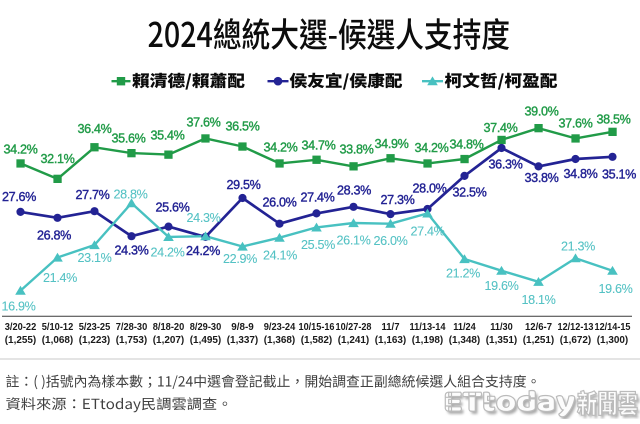 The image size is (640, 424). I want to click on svg-text: 8/29-30, so click(206, 327).